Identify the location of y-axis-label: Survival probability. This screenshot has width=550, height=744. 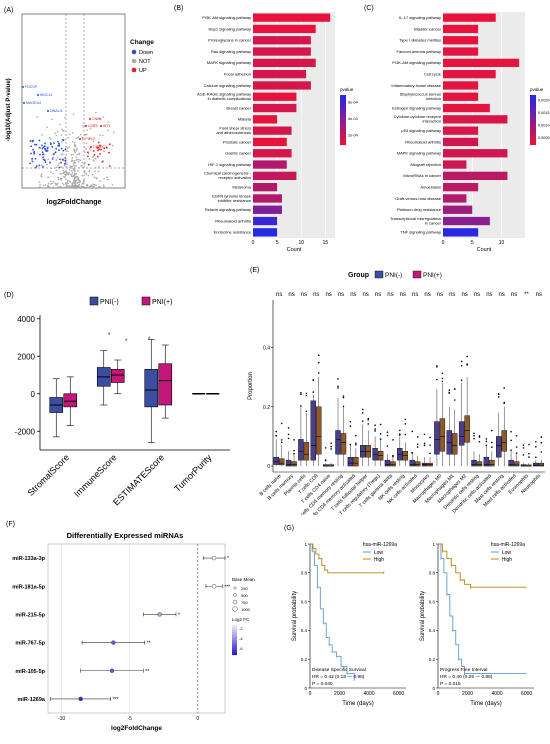
(295, 616).